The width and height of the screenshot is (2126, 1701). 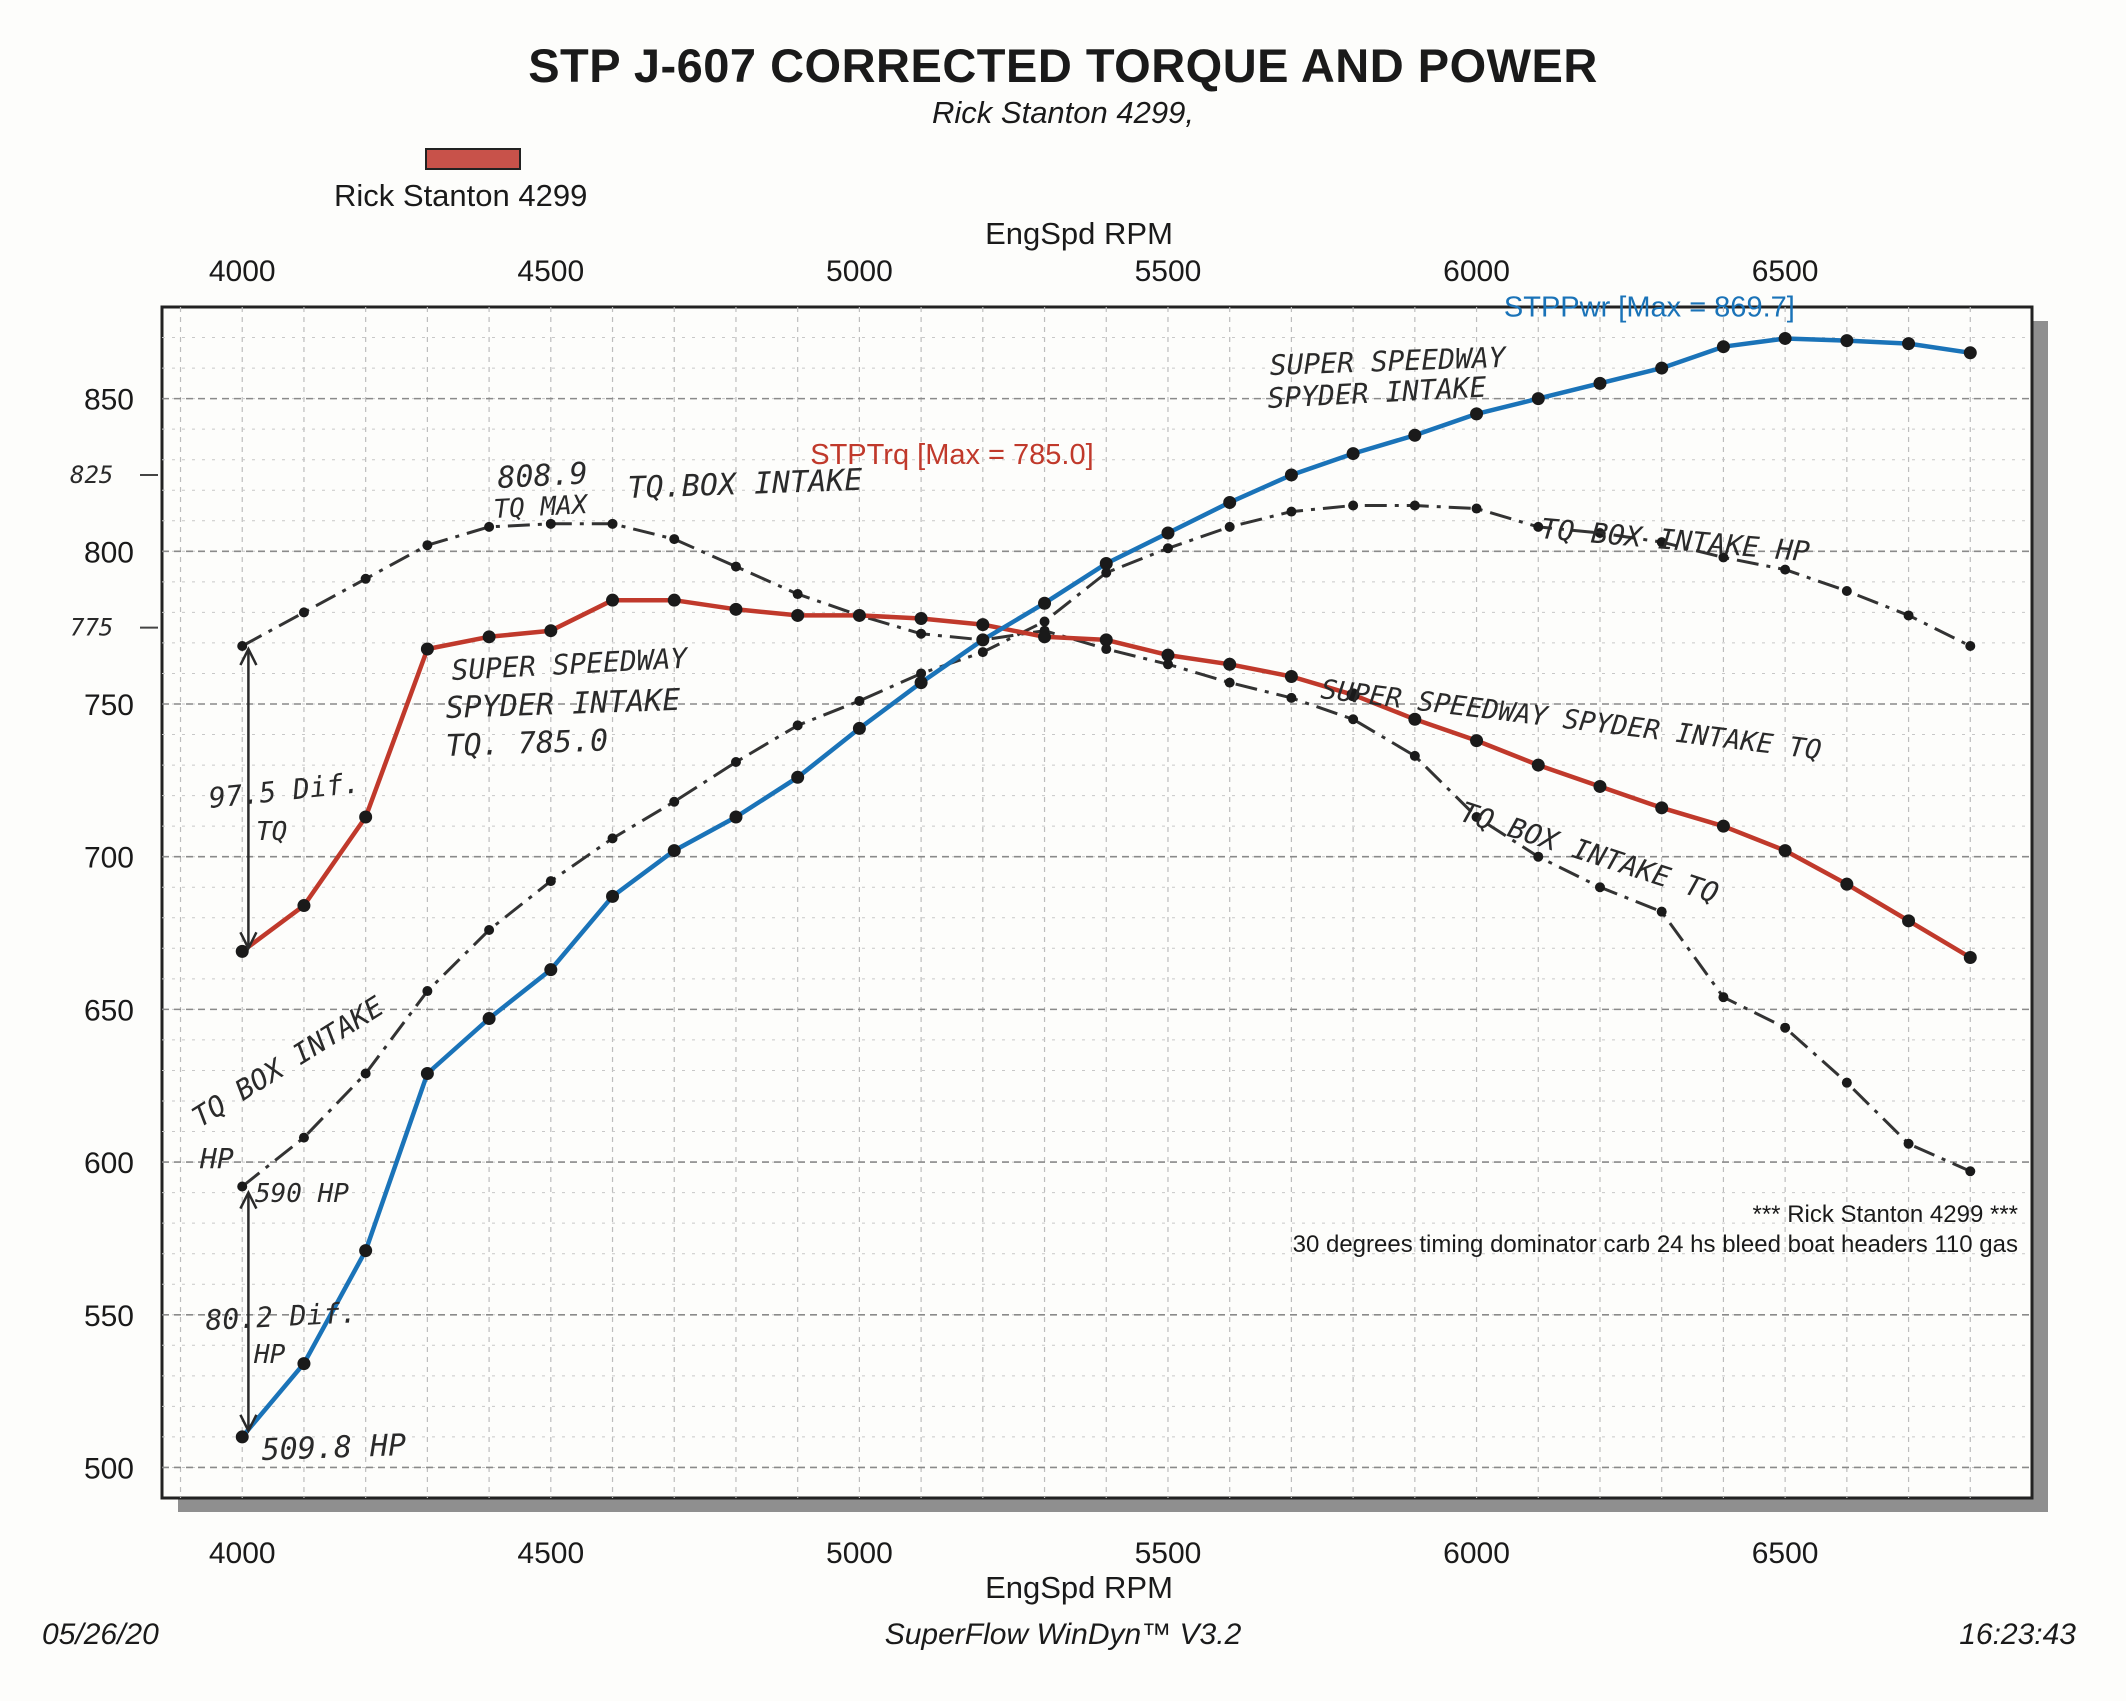 What do you see at coordinates (248, 656) in the screenshot?
I see `torque-difference-arrow-head-top` at bounding box center [248, 656].